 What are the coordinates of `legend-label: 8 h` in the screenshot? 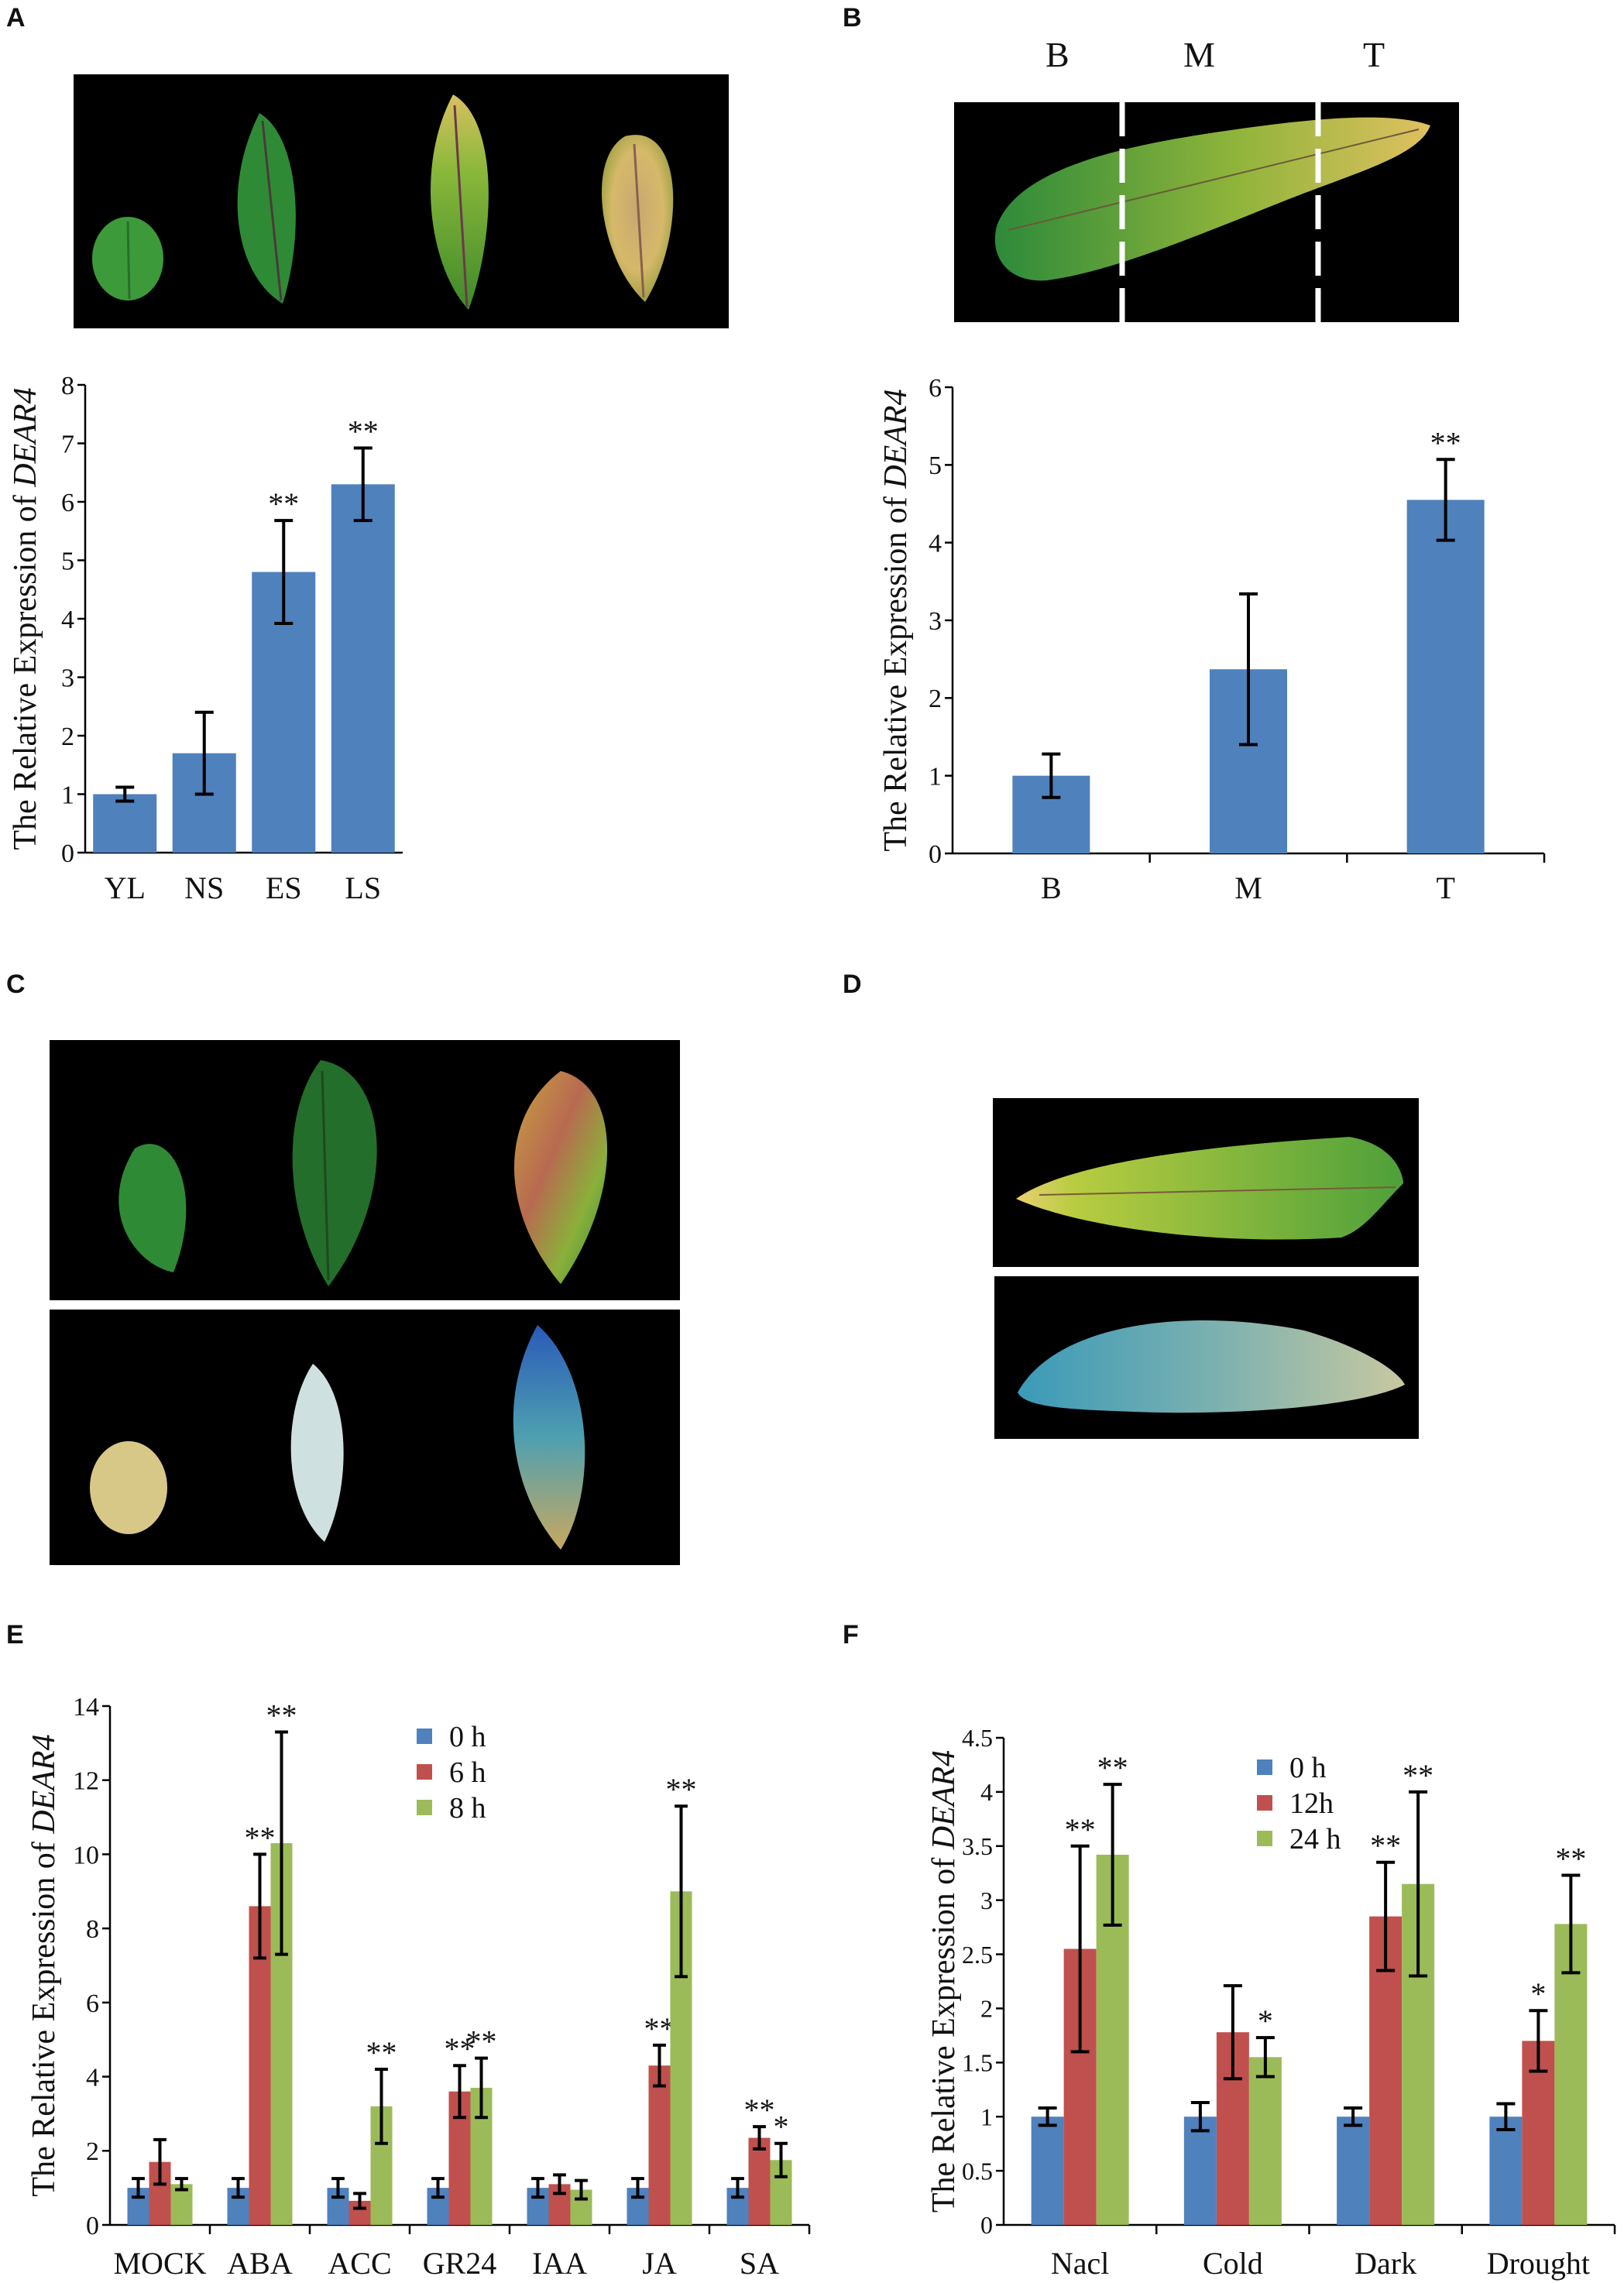 It's located at (467, 1809).